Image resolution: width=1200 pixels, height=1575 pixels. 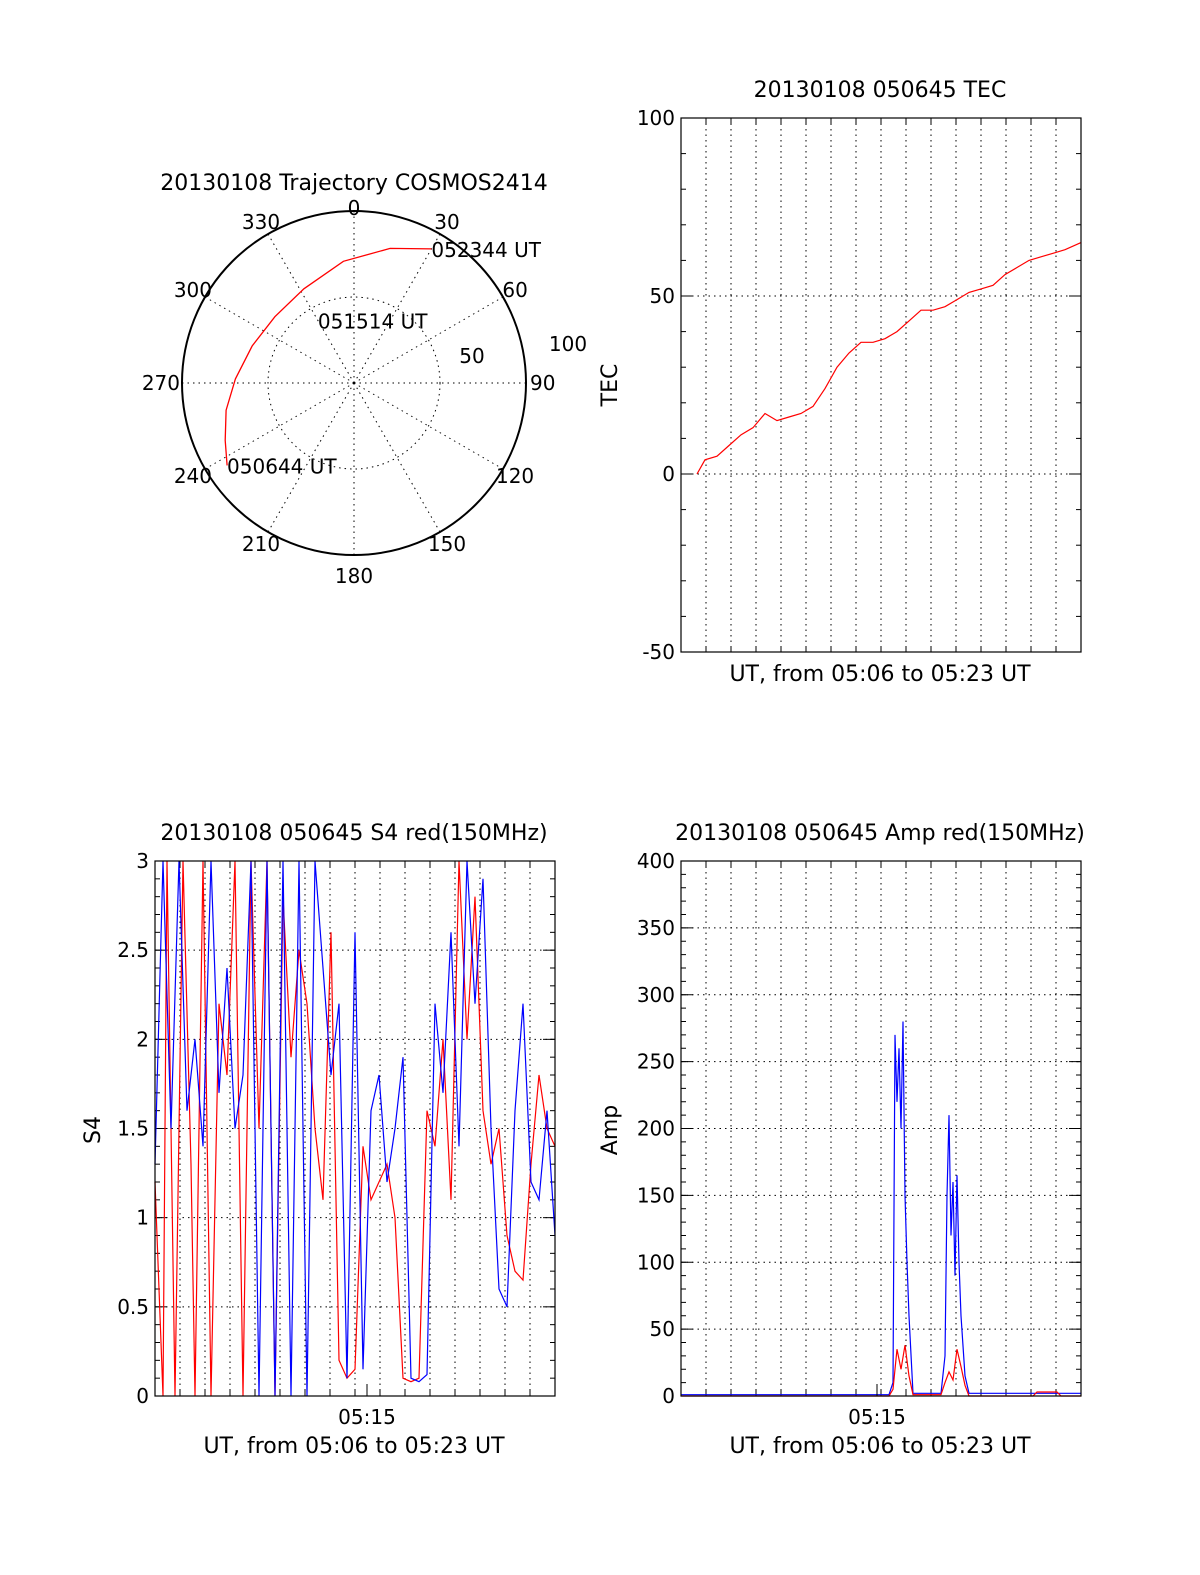 I want to click on amp-title: 20130108 050645 Amp red(150MHz), so click(x=880, y=833).